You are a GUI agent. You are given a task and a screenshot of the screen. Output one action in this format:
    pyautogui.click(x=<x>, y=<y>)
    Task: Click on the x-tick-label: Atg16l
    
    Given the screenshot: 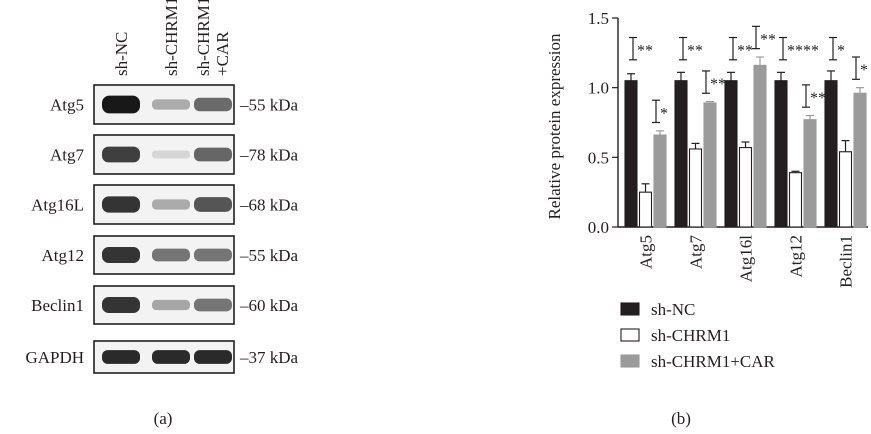 What is the action you would take?
    pyautogui.click(x=746, y=259)
    